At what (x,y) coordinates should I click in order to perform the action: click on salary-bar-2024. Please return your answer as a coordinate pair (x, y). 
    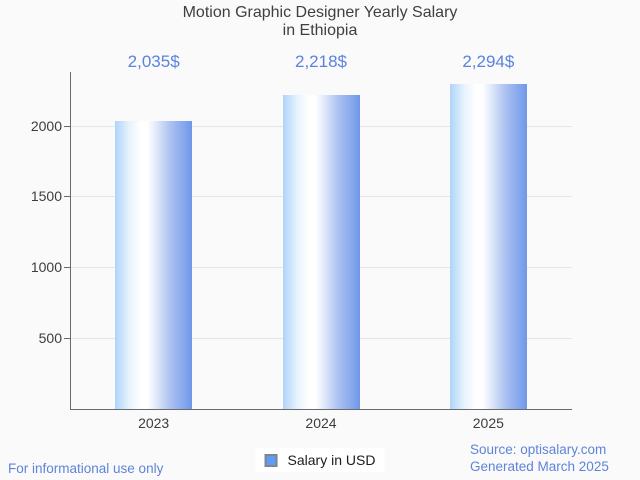
    Looking at the image, I should click on (321, 251).